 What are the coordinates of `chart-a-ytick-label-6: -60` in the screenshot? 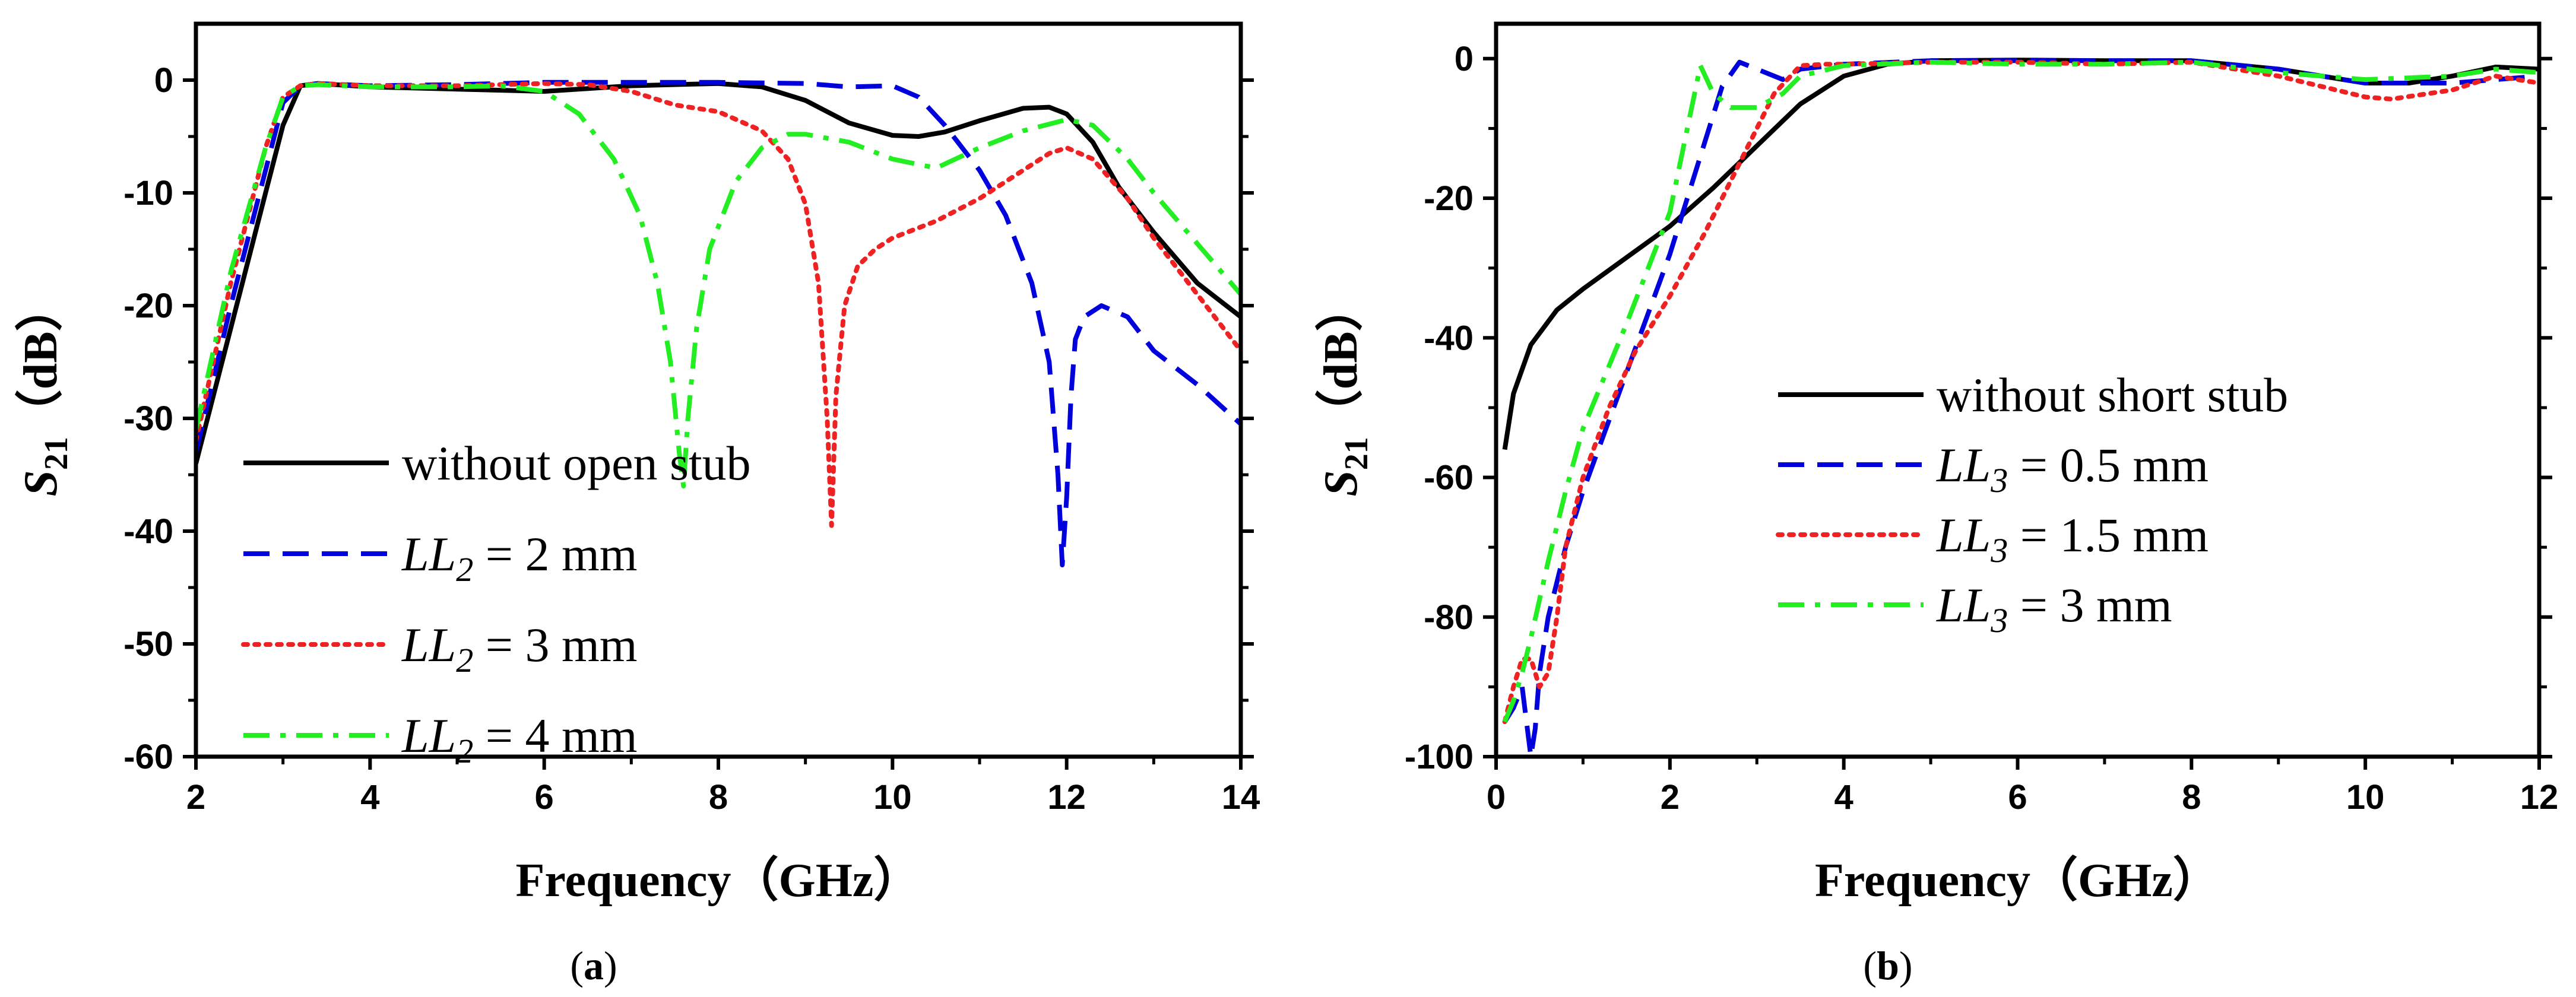 It's located at (148, 757).